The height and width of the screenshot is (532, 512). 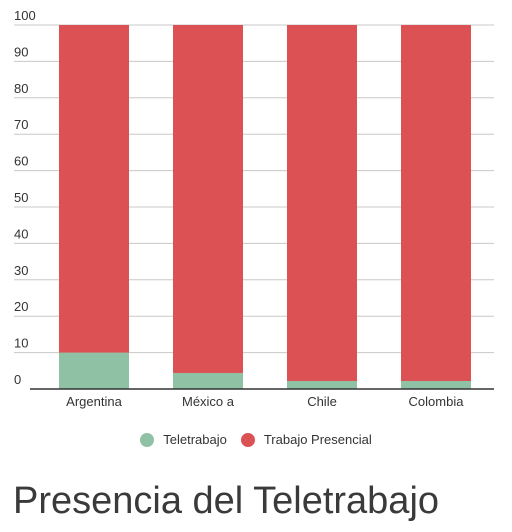 What do you see at coordinates (21, 51) in the screenshot?
I see `y-tick-label: 90` at bounding box center [21, 51].